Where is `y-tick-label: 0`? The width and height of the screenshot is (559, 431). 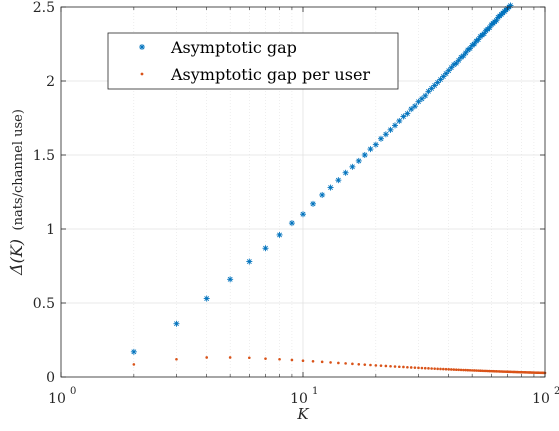
y-tick-label: 0 is located at coordinates (50, 378).